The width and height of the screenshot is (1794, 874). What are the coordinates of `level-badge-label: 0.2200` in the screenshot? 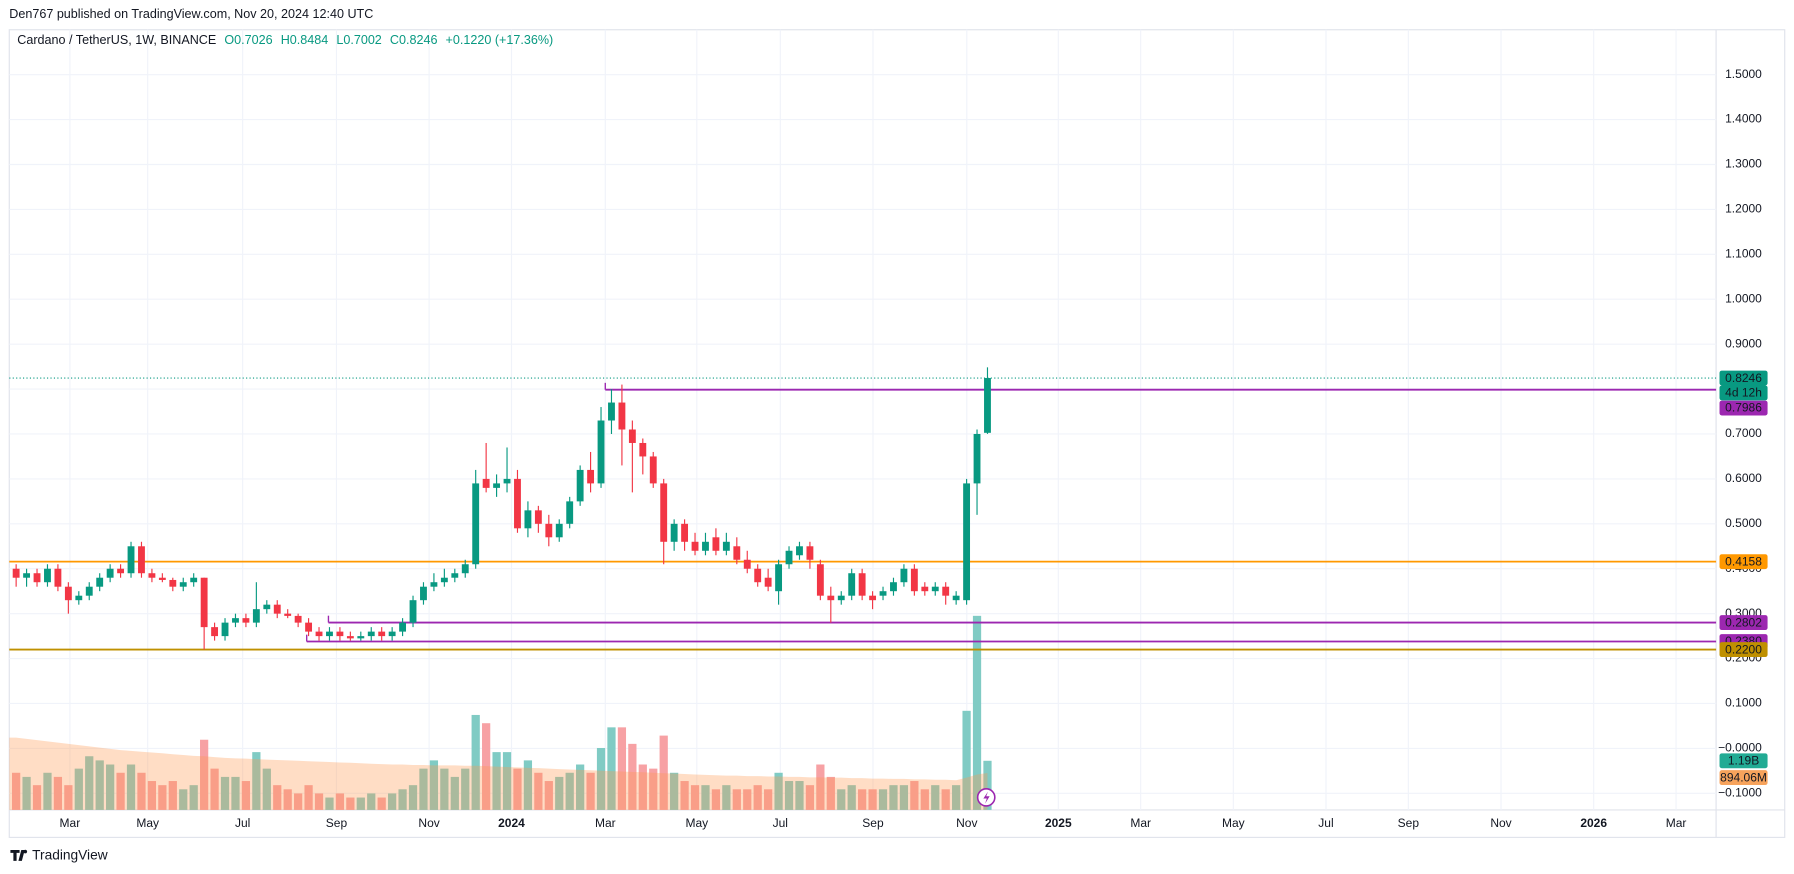 It's located at (1743, 649).